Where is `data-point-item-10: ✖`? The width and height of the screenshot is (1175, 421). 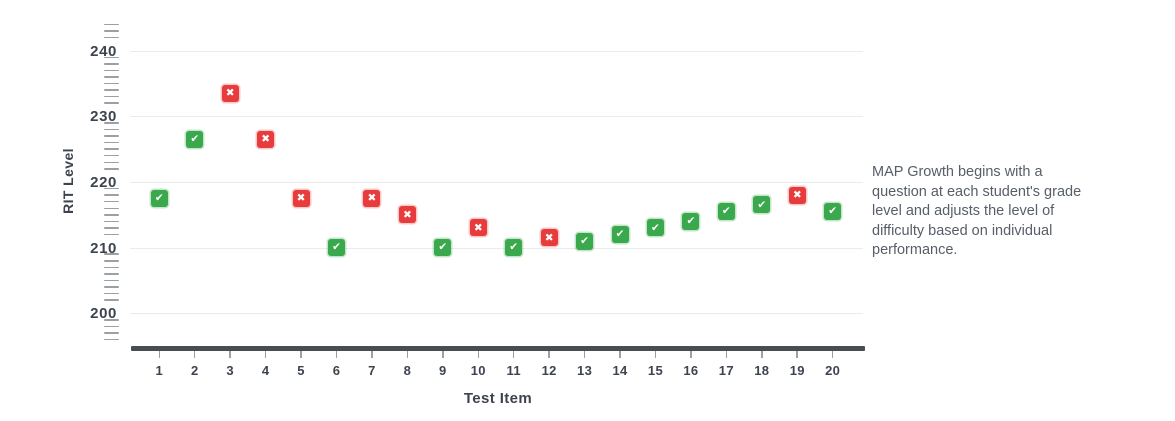 data-point-item-10: ✖ is located at coordinates (478, 228).